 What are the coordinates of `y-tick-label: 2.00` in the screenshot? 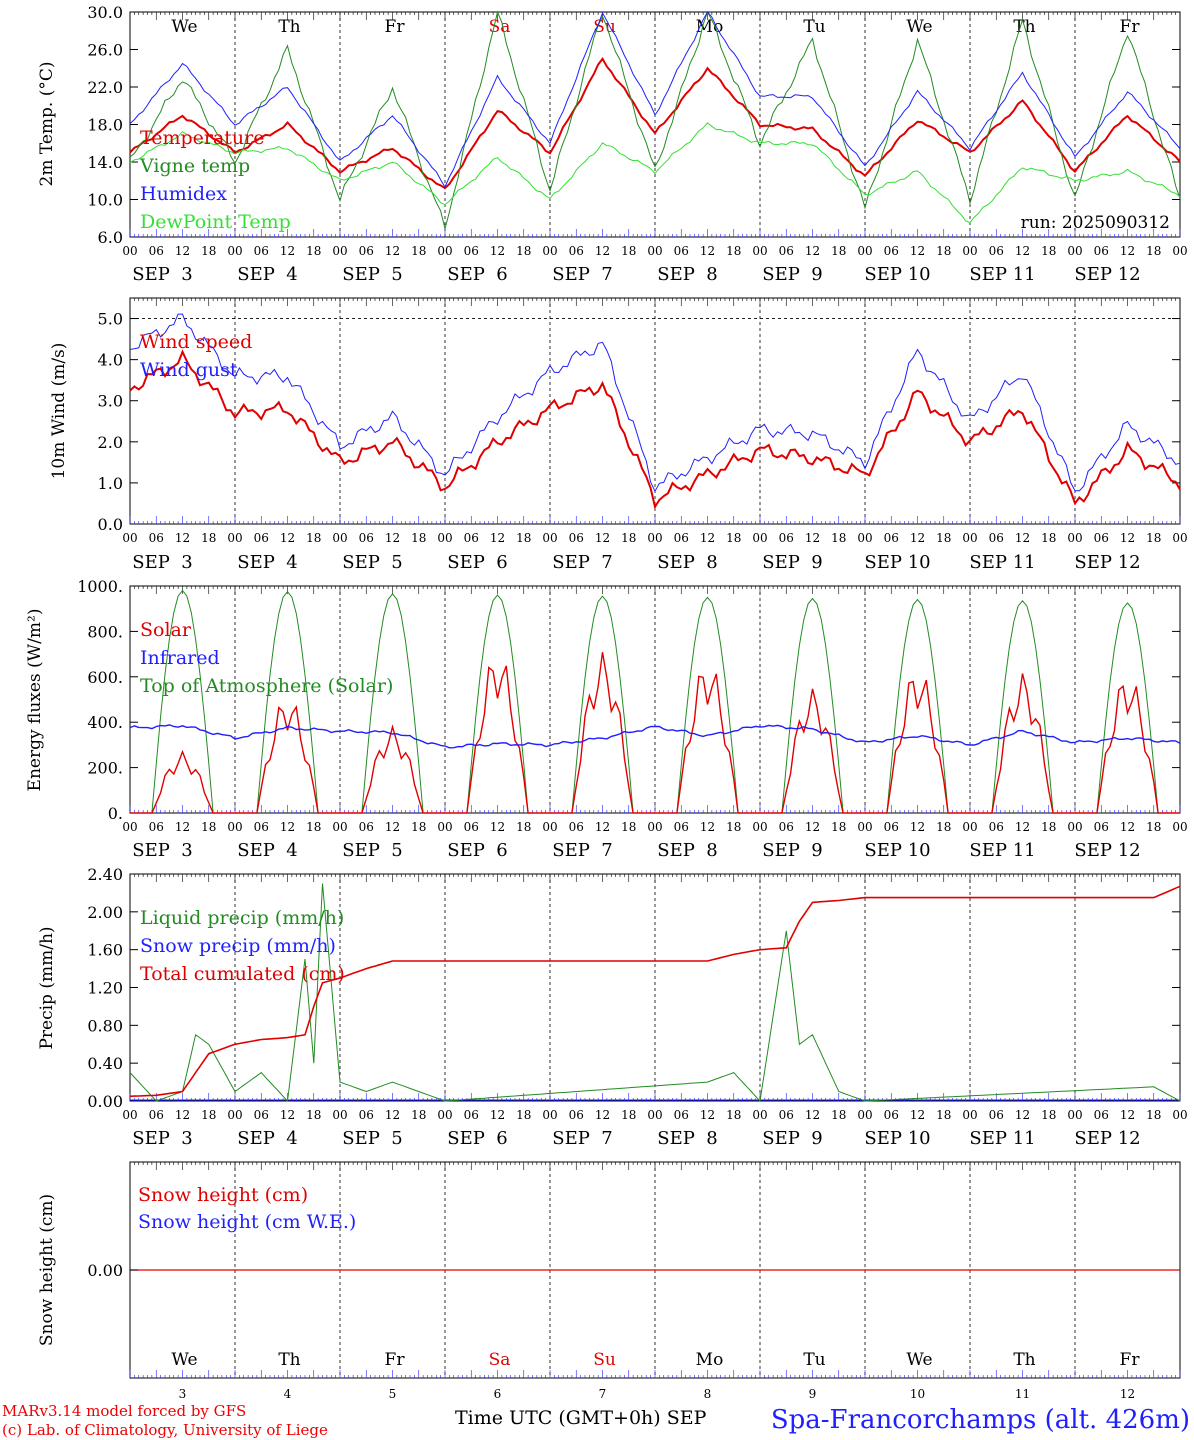 It's located at (105, 912).